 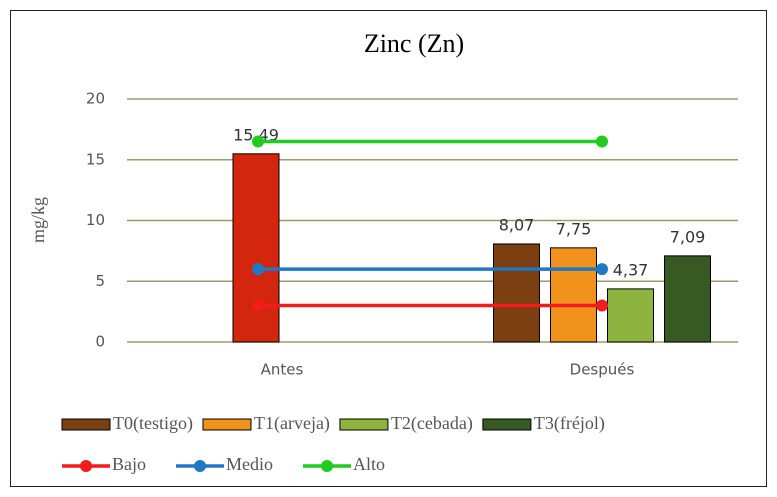 I want to click on data-label: 7,09, so click(x=688, y=236).